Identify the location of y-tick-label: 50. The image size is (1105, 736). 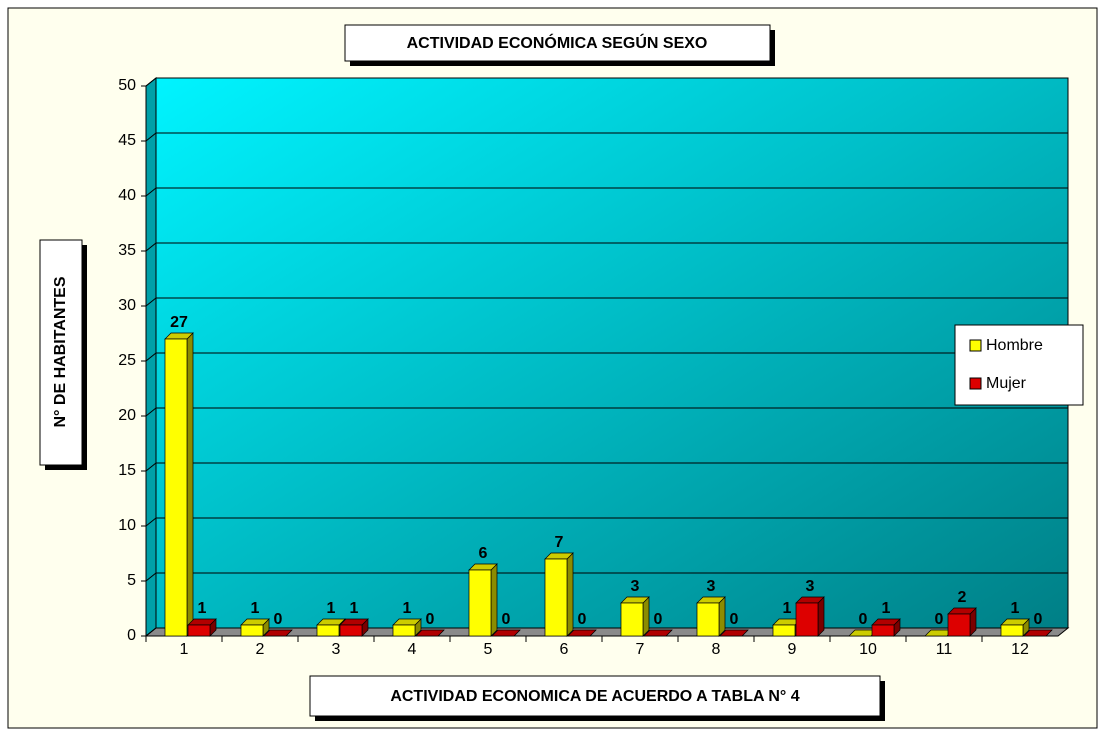
(127, 85).